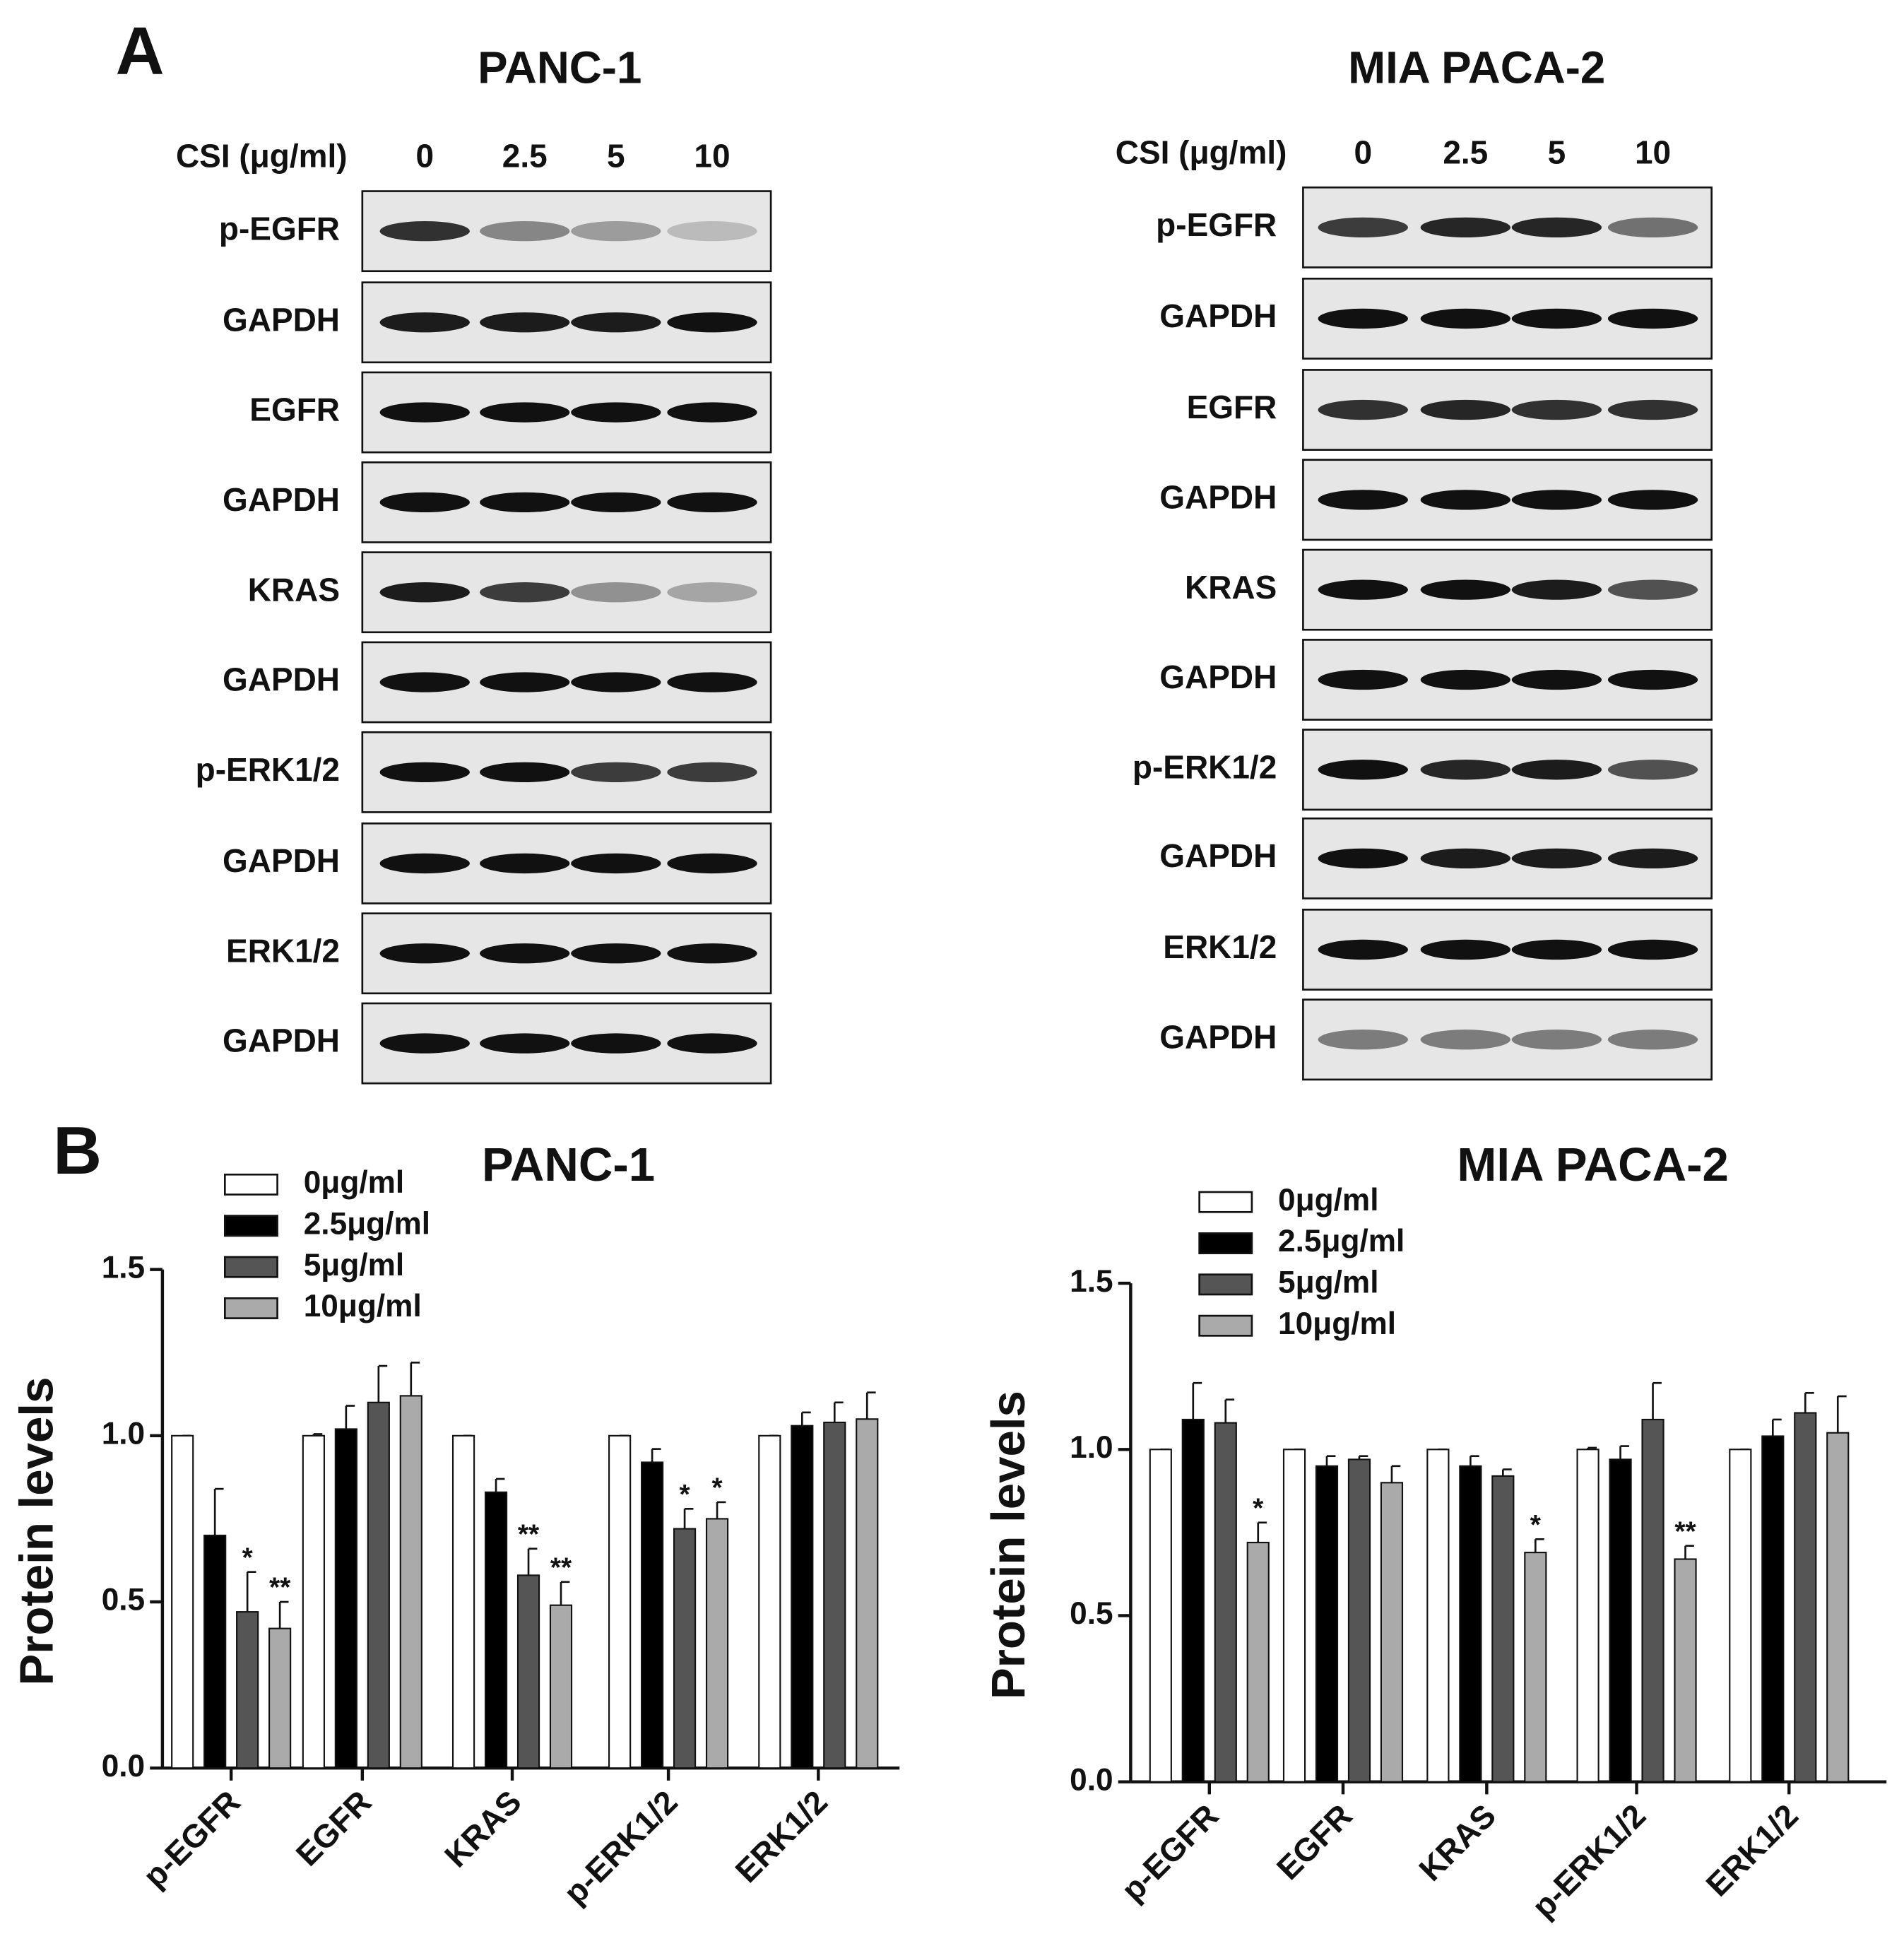 The image size is (1904, 1958). I want to click on panel-label: A, so click(140, 51).